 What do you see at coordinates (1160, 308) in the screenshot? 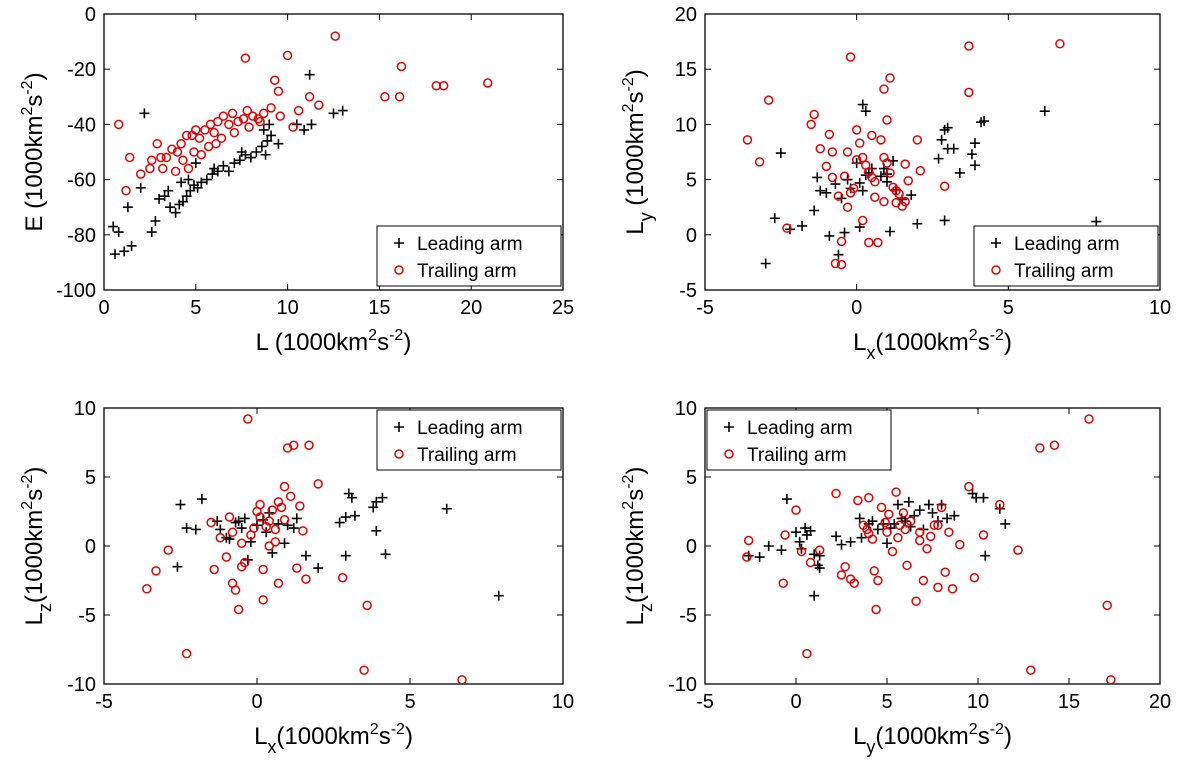
I see `x-tick-label: 10` at bounding box center [1160, 308].